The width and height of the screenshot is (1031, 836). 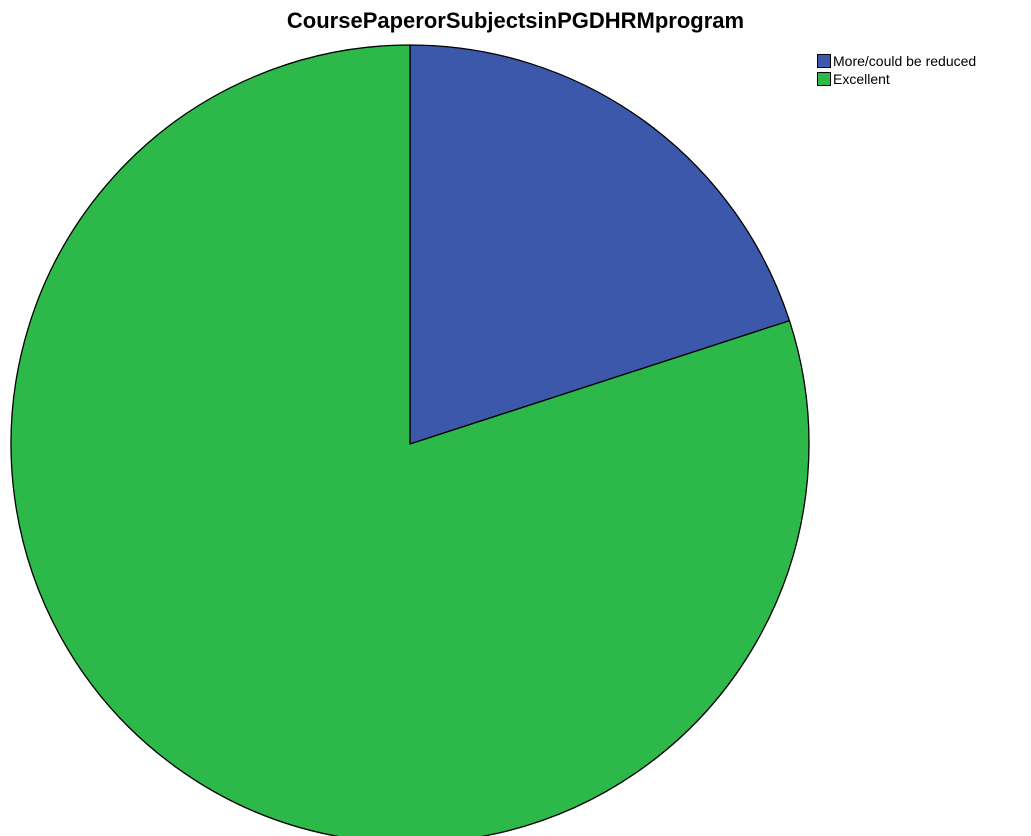 What do you see at coordinates (824, 79) in the screenshot?
I see `legend-swatch-excellent` at bounding box center [824, 79].